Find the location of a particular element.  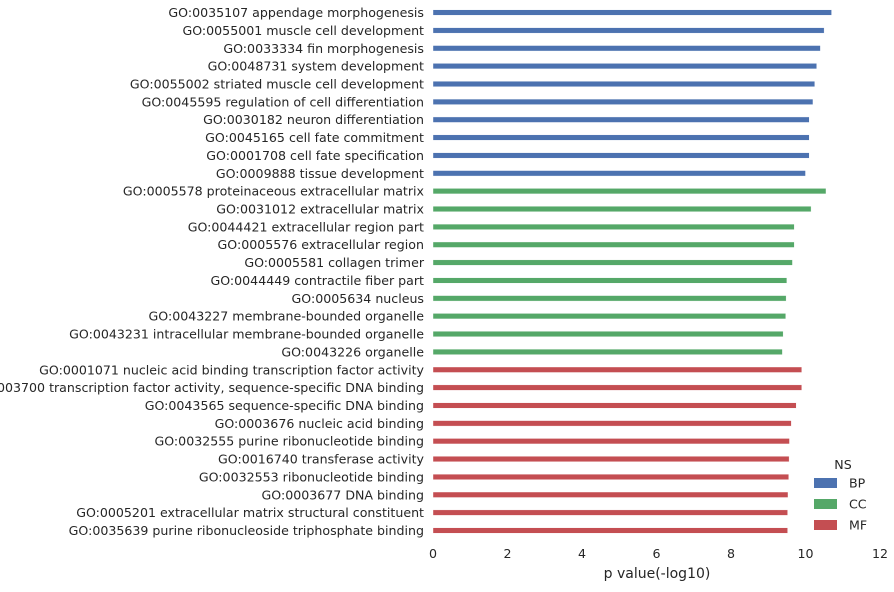

legend-swatch-cc is located at coordinates (825, 504).